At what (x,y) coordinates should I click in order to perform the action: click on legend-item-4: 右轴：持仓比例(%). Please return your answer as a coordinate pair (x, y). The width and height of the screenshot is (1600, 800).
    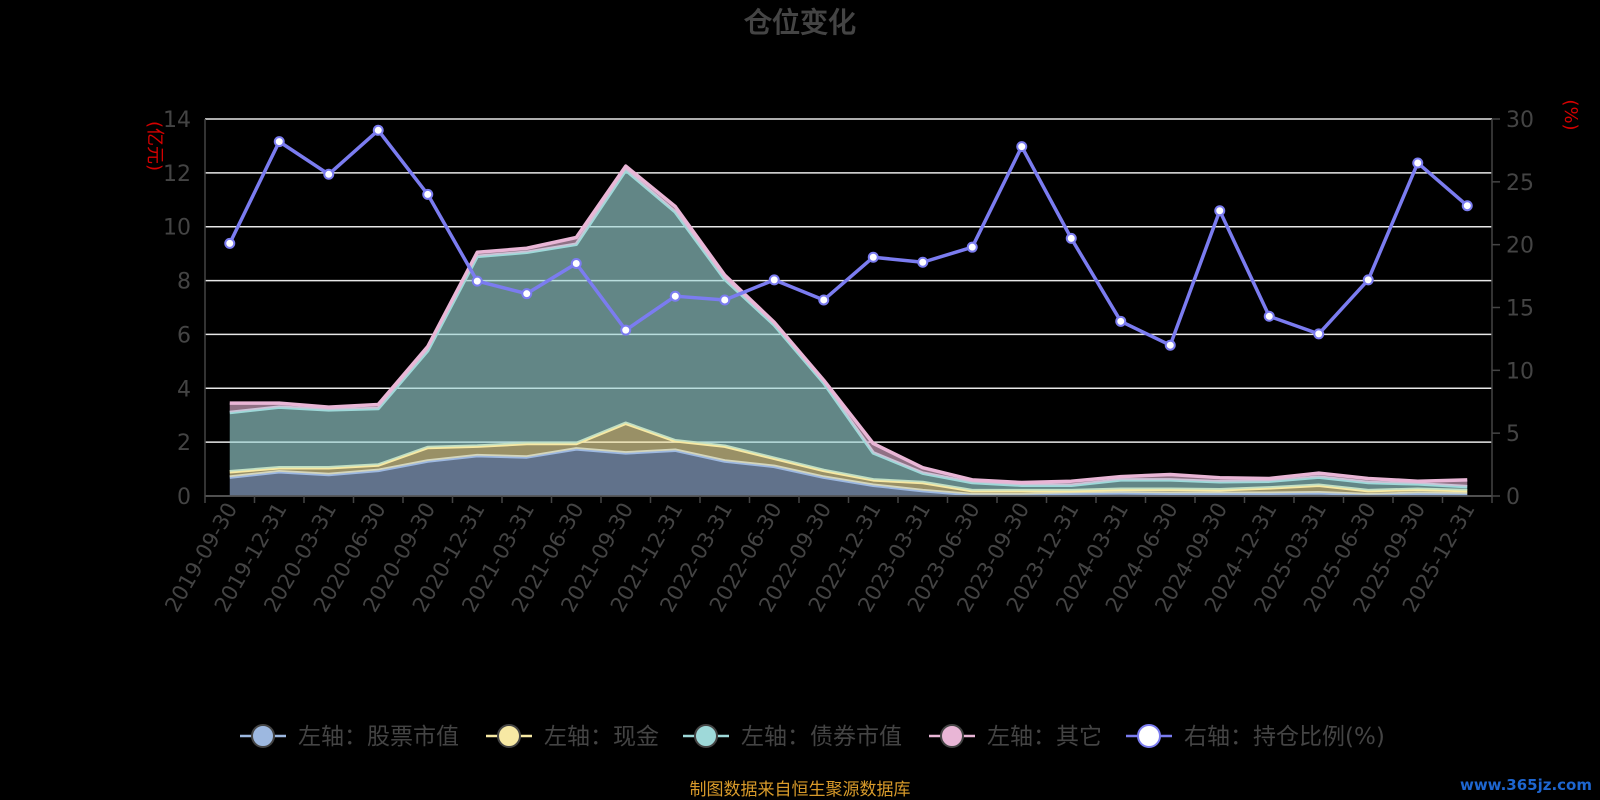
    Looking at the image, I should click on (1255, 737).